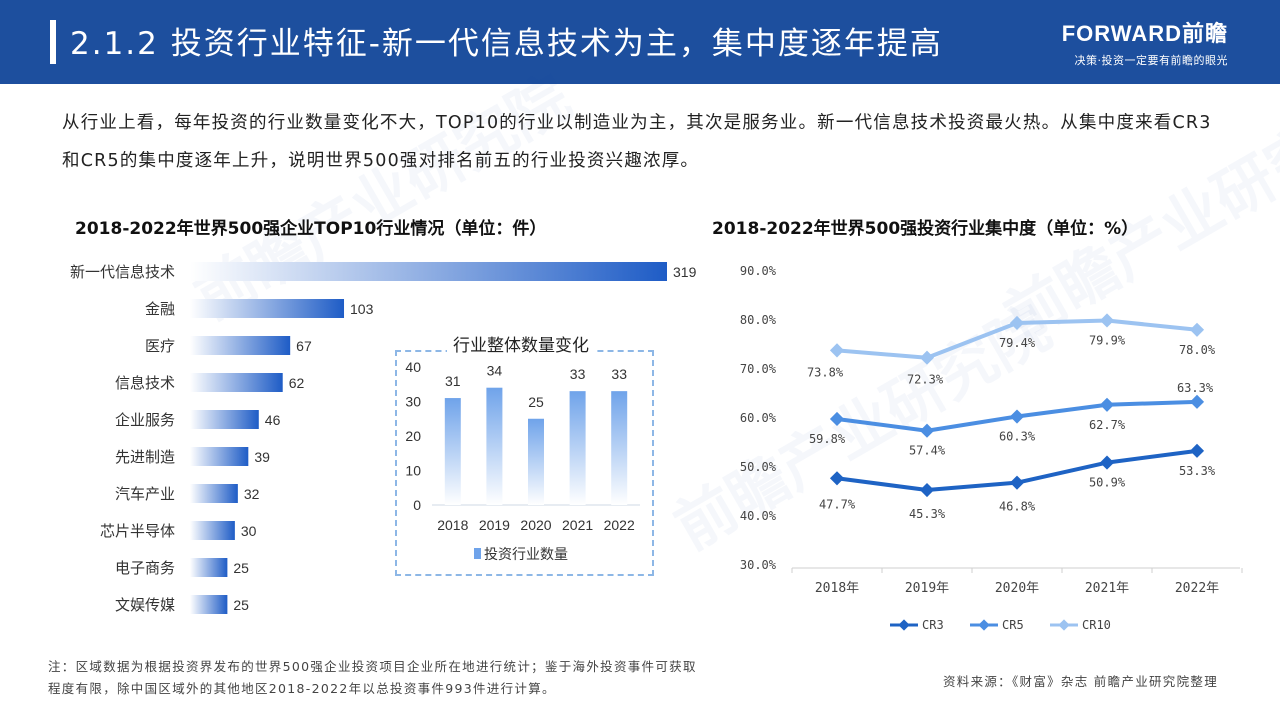 The height and width of the screenshot is (720, 1280). Describe the element at coordinates (1080, 681) in the screenshot. I see `source-text: 资料来源：《财富》杂志 前瞻产业研究院整理` at that location.